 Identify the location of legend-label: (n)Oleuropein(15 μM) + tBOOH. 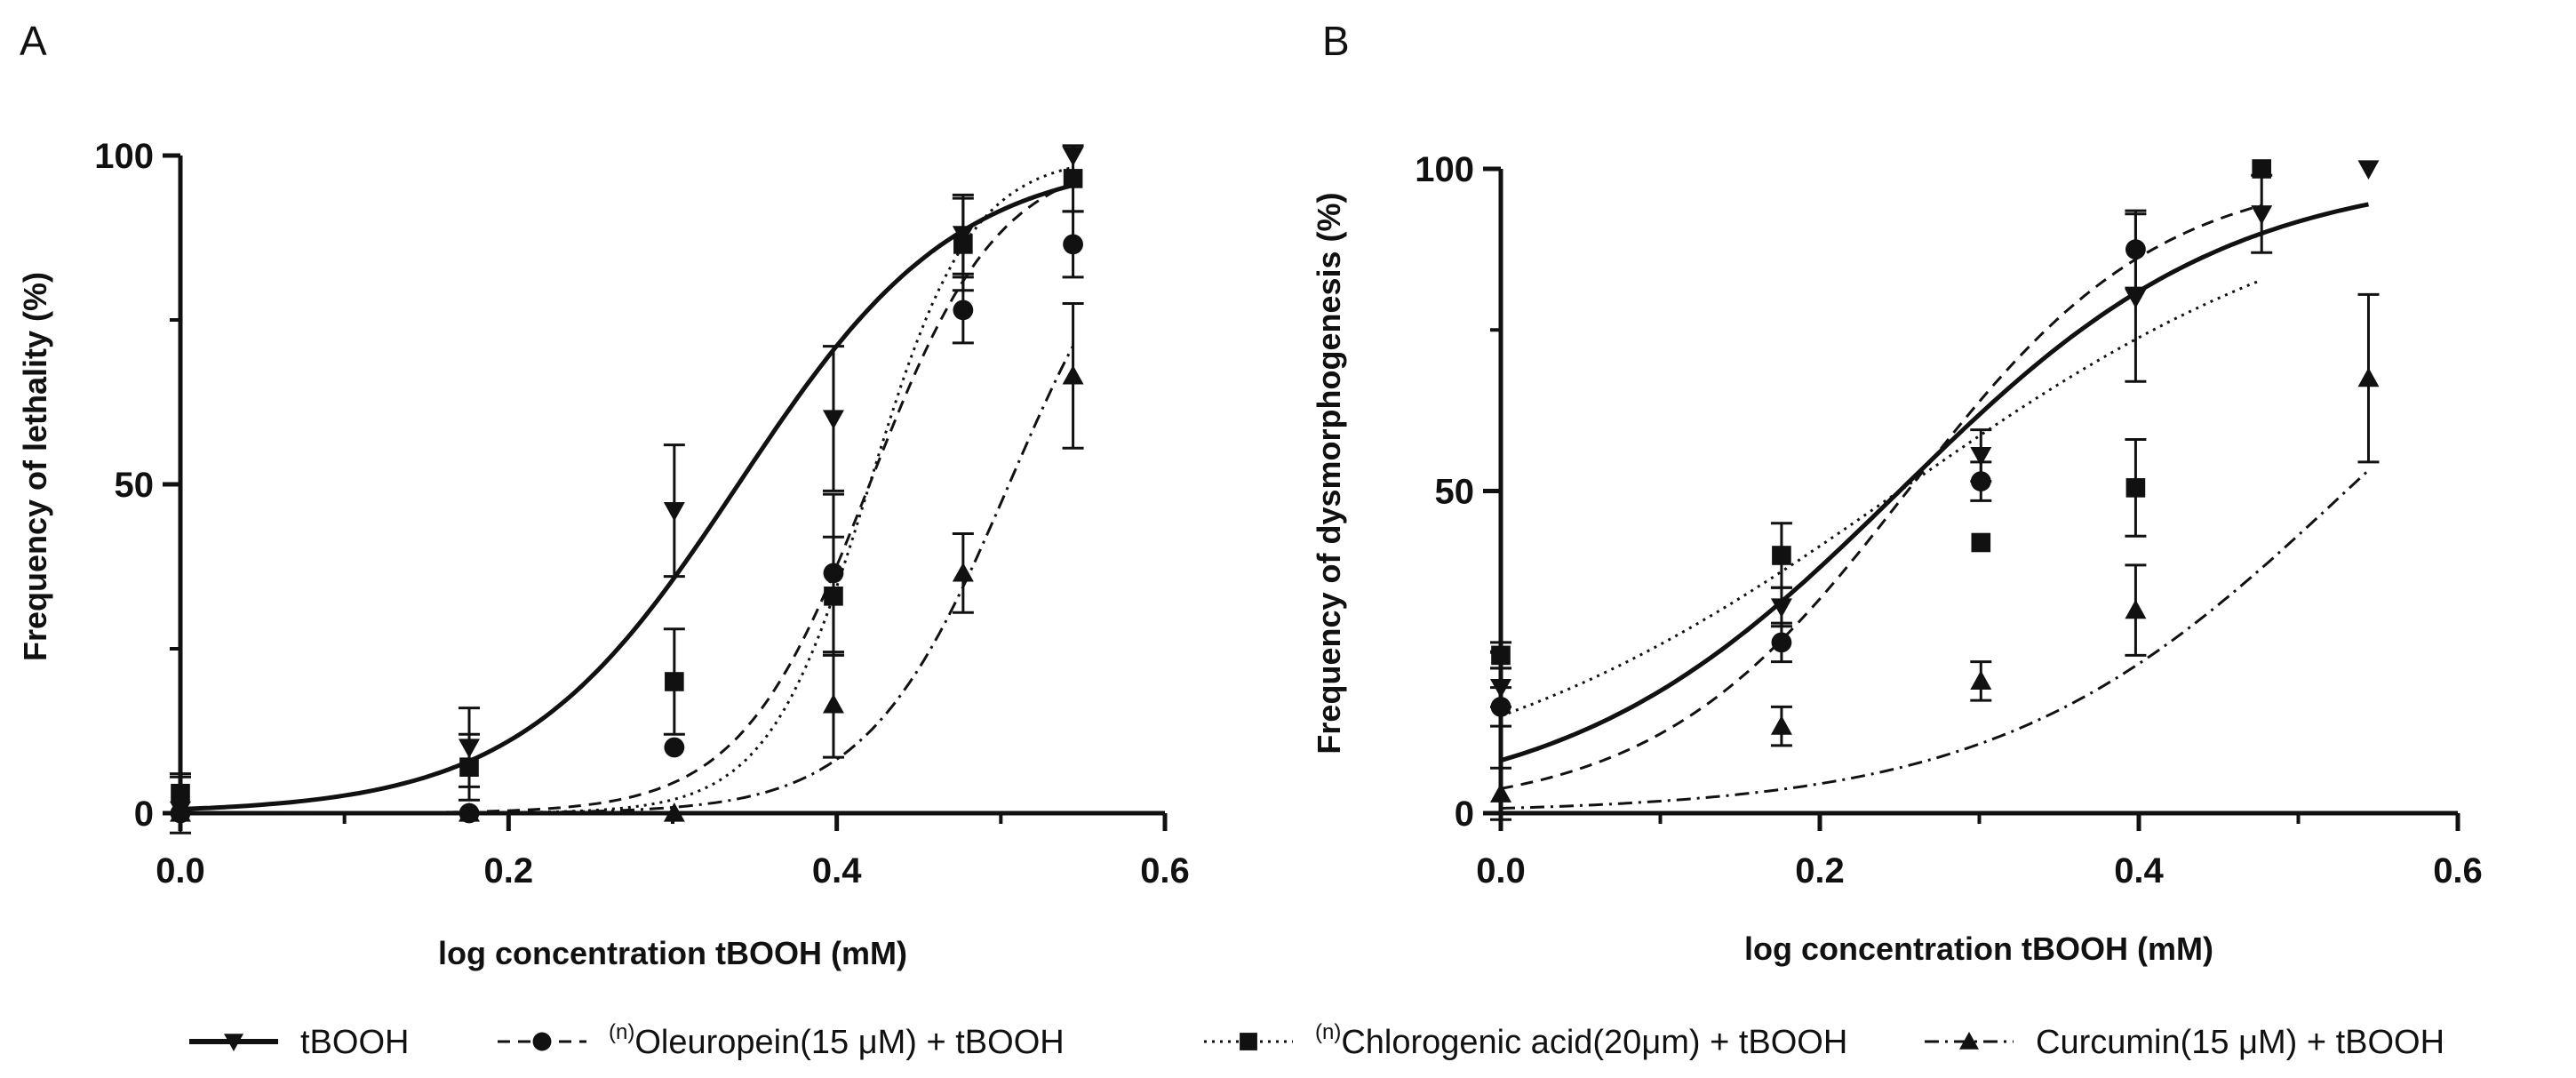
(837, 1040).